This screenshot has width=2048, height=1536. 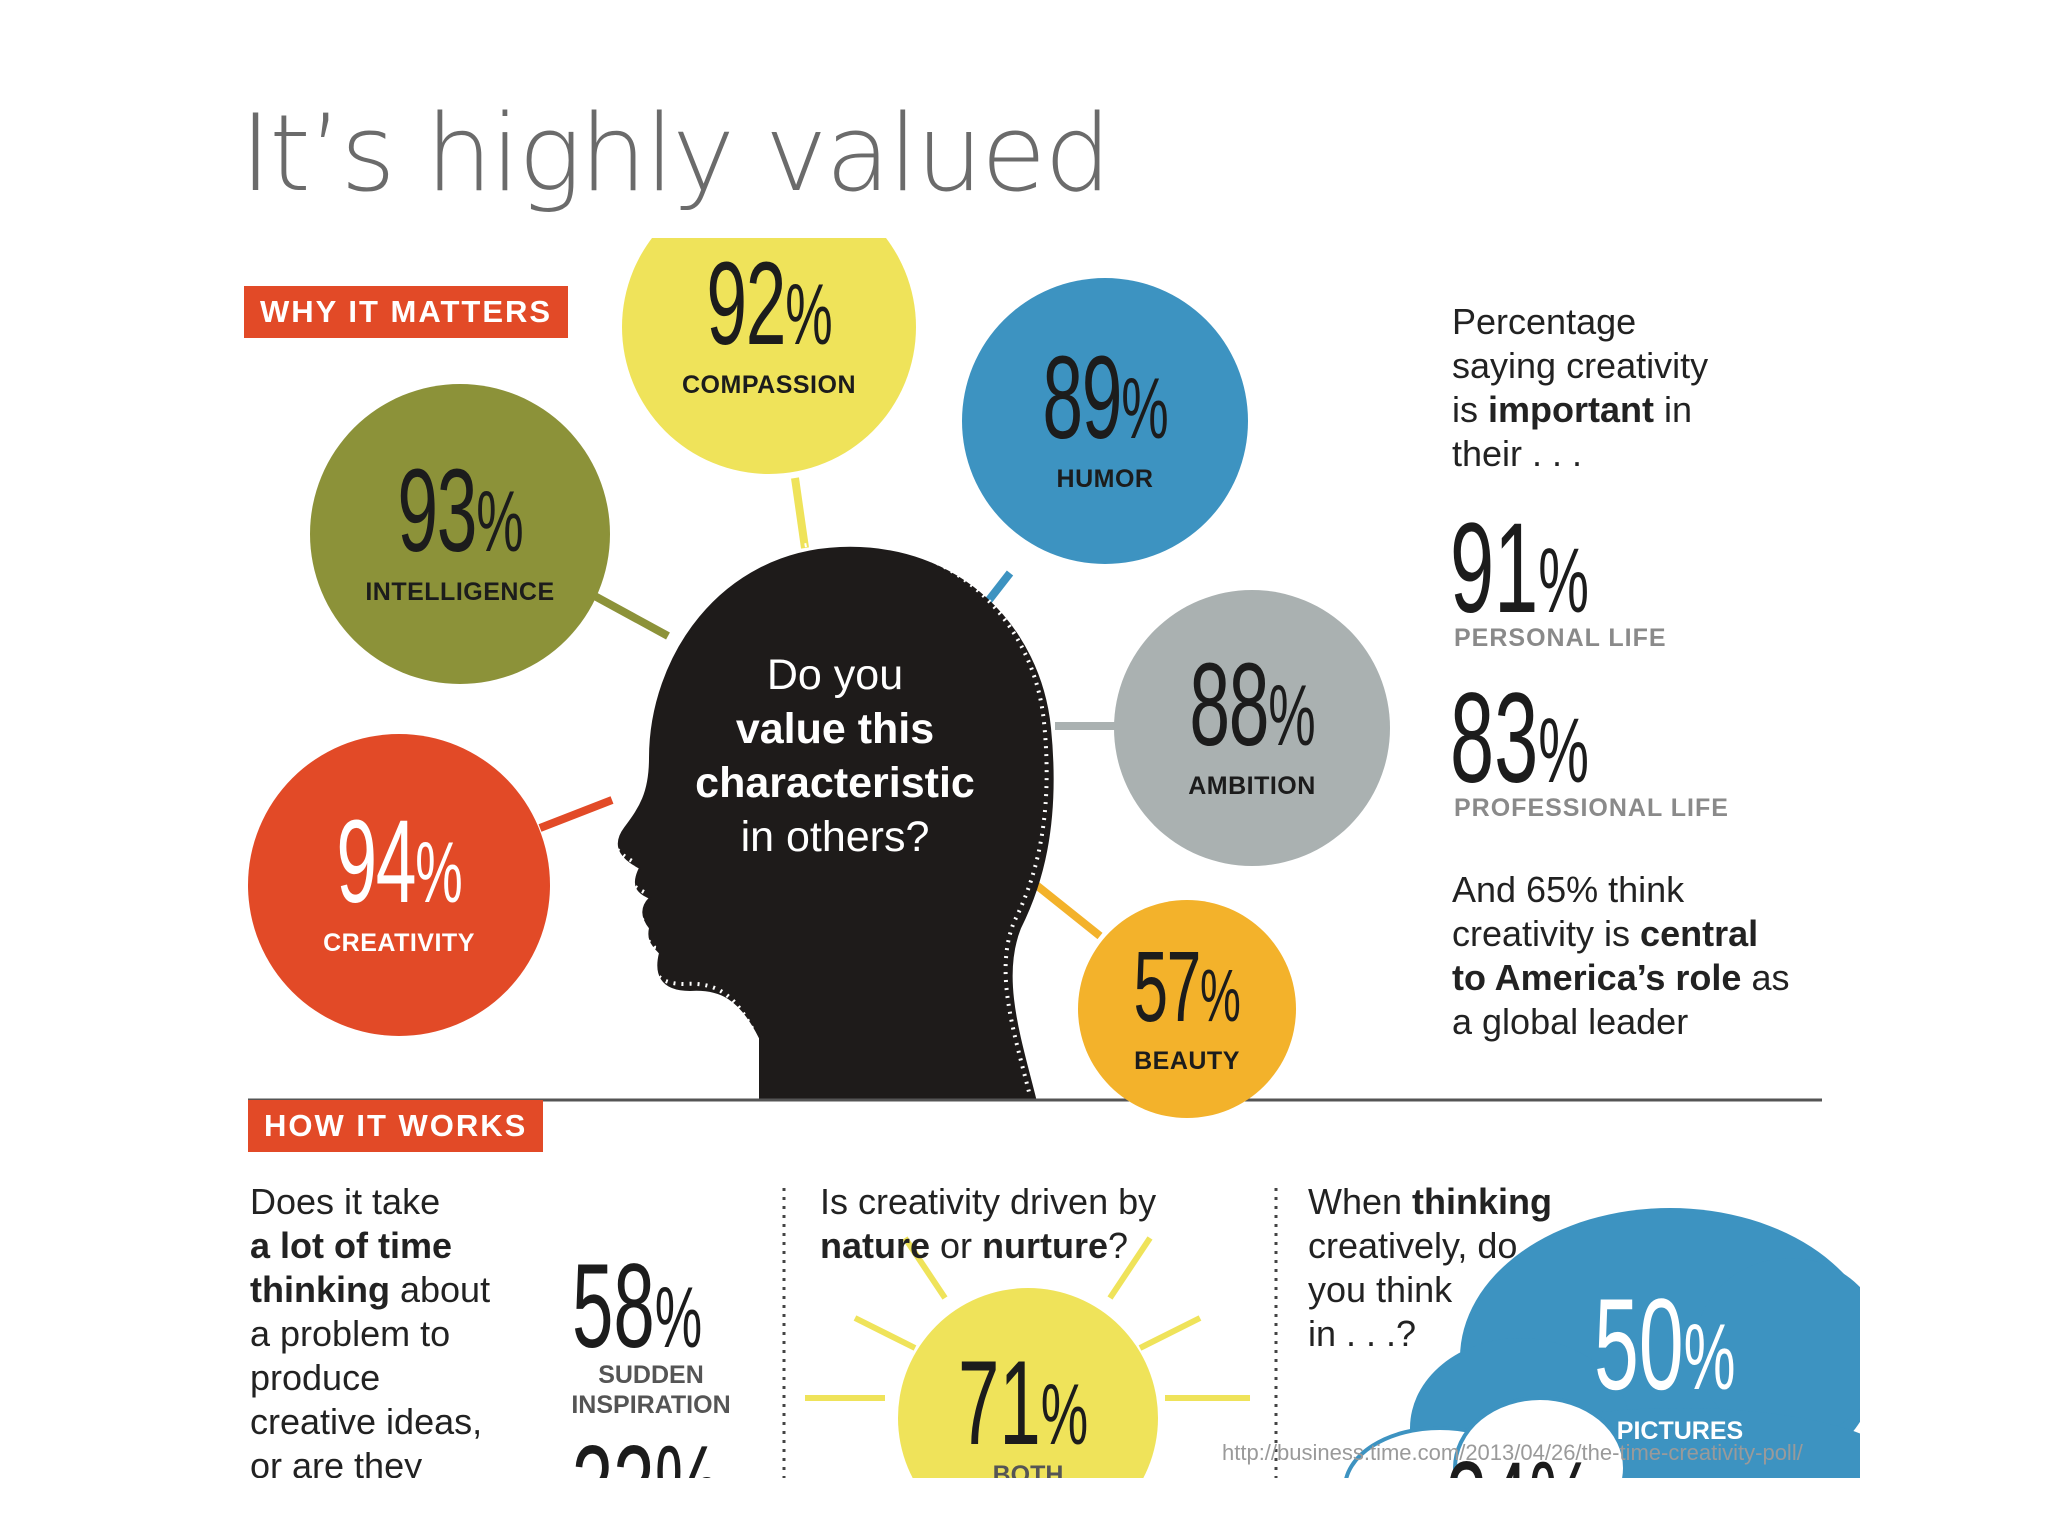 What do you see at coordinates (1591, 808) in the screenshot?
I see `professional-life-label: PROFESSIONAL LIFE` at bounding box center [1591, 808].